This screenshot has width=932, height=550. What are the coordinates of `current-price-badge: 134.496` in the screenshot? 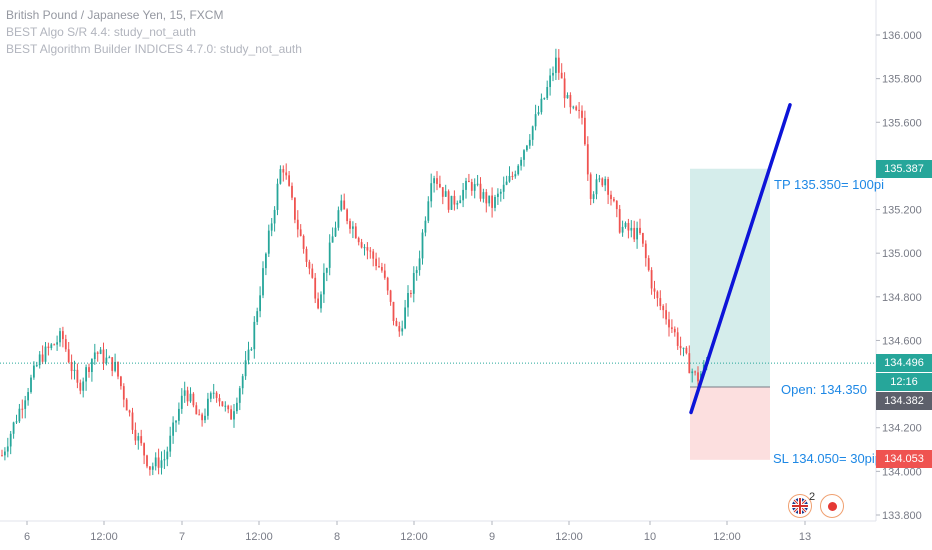 It's located at (904, 363).